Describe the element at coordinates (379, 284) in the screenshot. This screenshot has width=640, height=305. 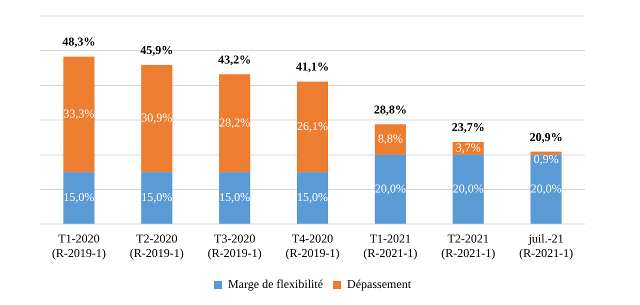
I see `legend-label: Dépassement` at that location.